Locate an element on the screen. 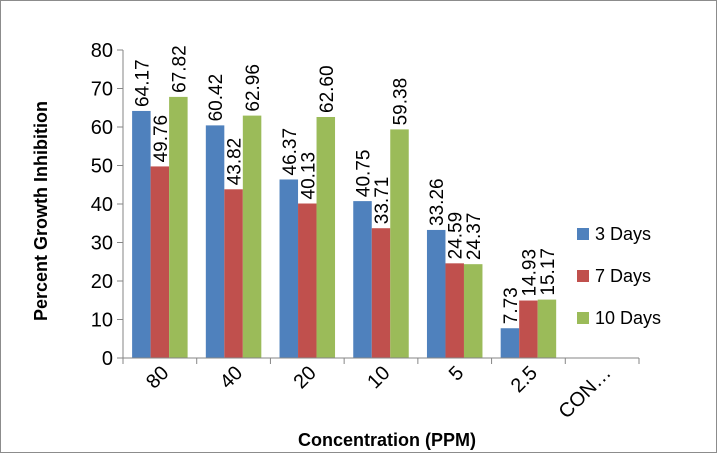 This screenshot has height=453, width=717. x-tick-label: 2.5 is located at coordinates (524, 379).